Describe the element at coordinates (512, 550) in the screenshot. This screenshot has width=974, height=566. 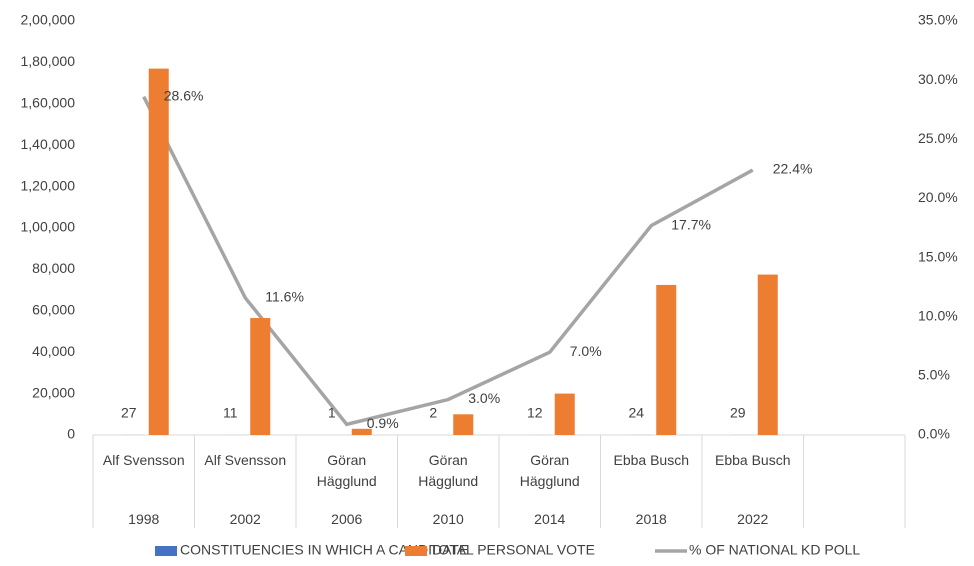
I see `legend-label: TOTAL PERSONAL VOTE` at that location.